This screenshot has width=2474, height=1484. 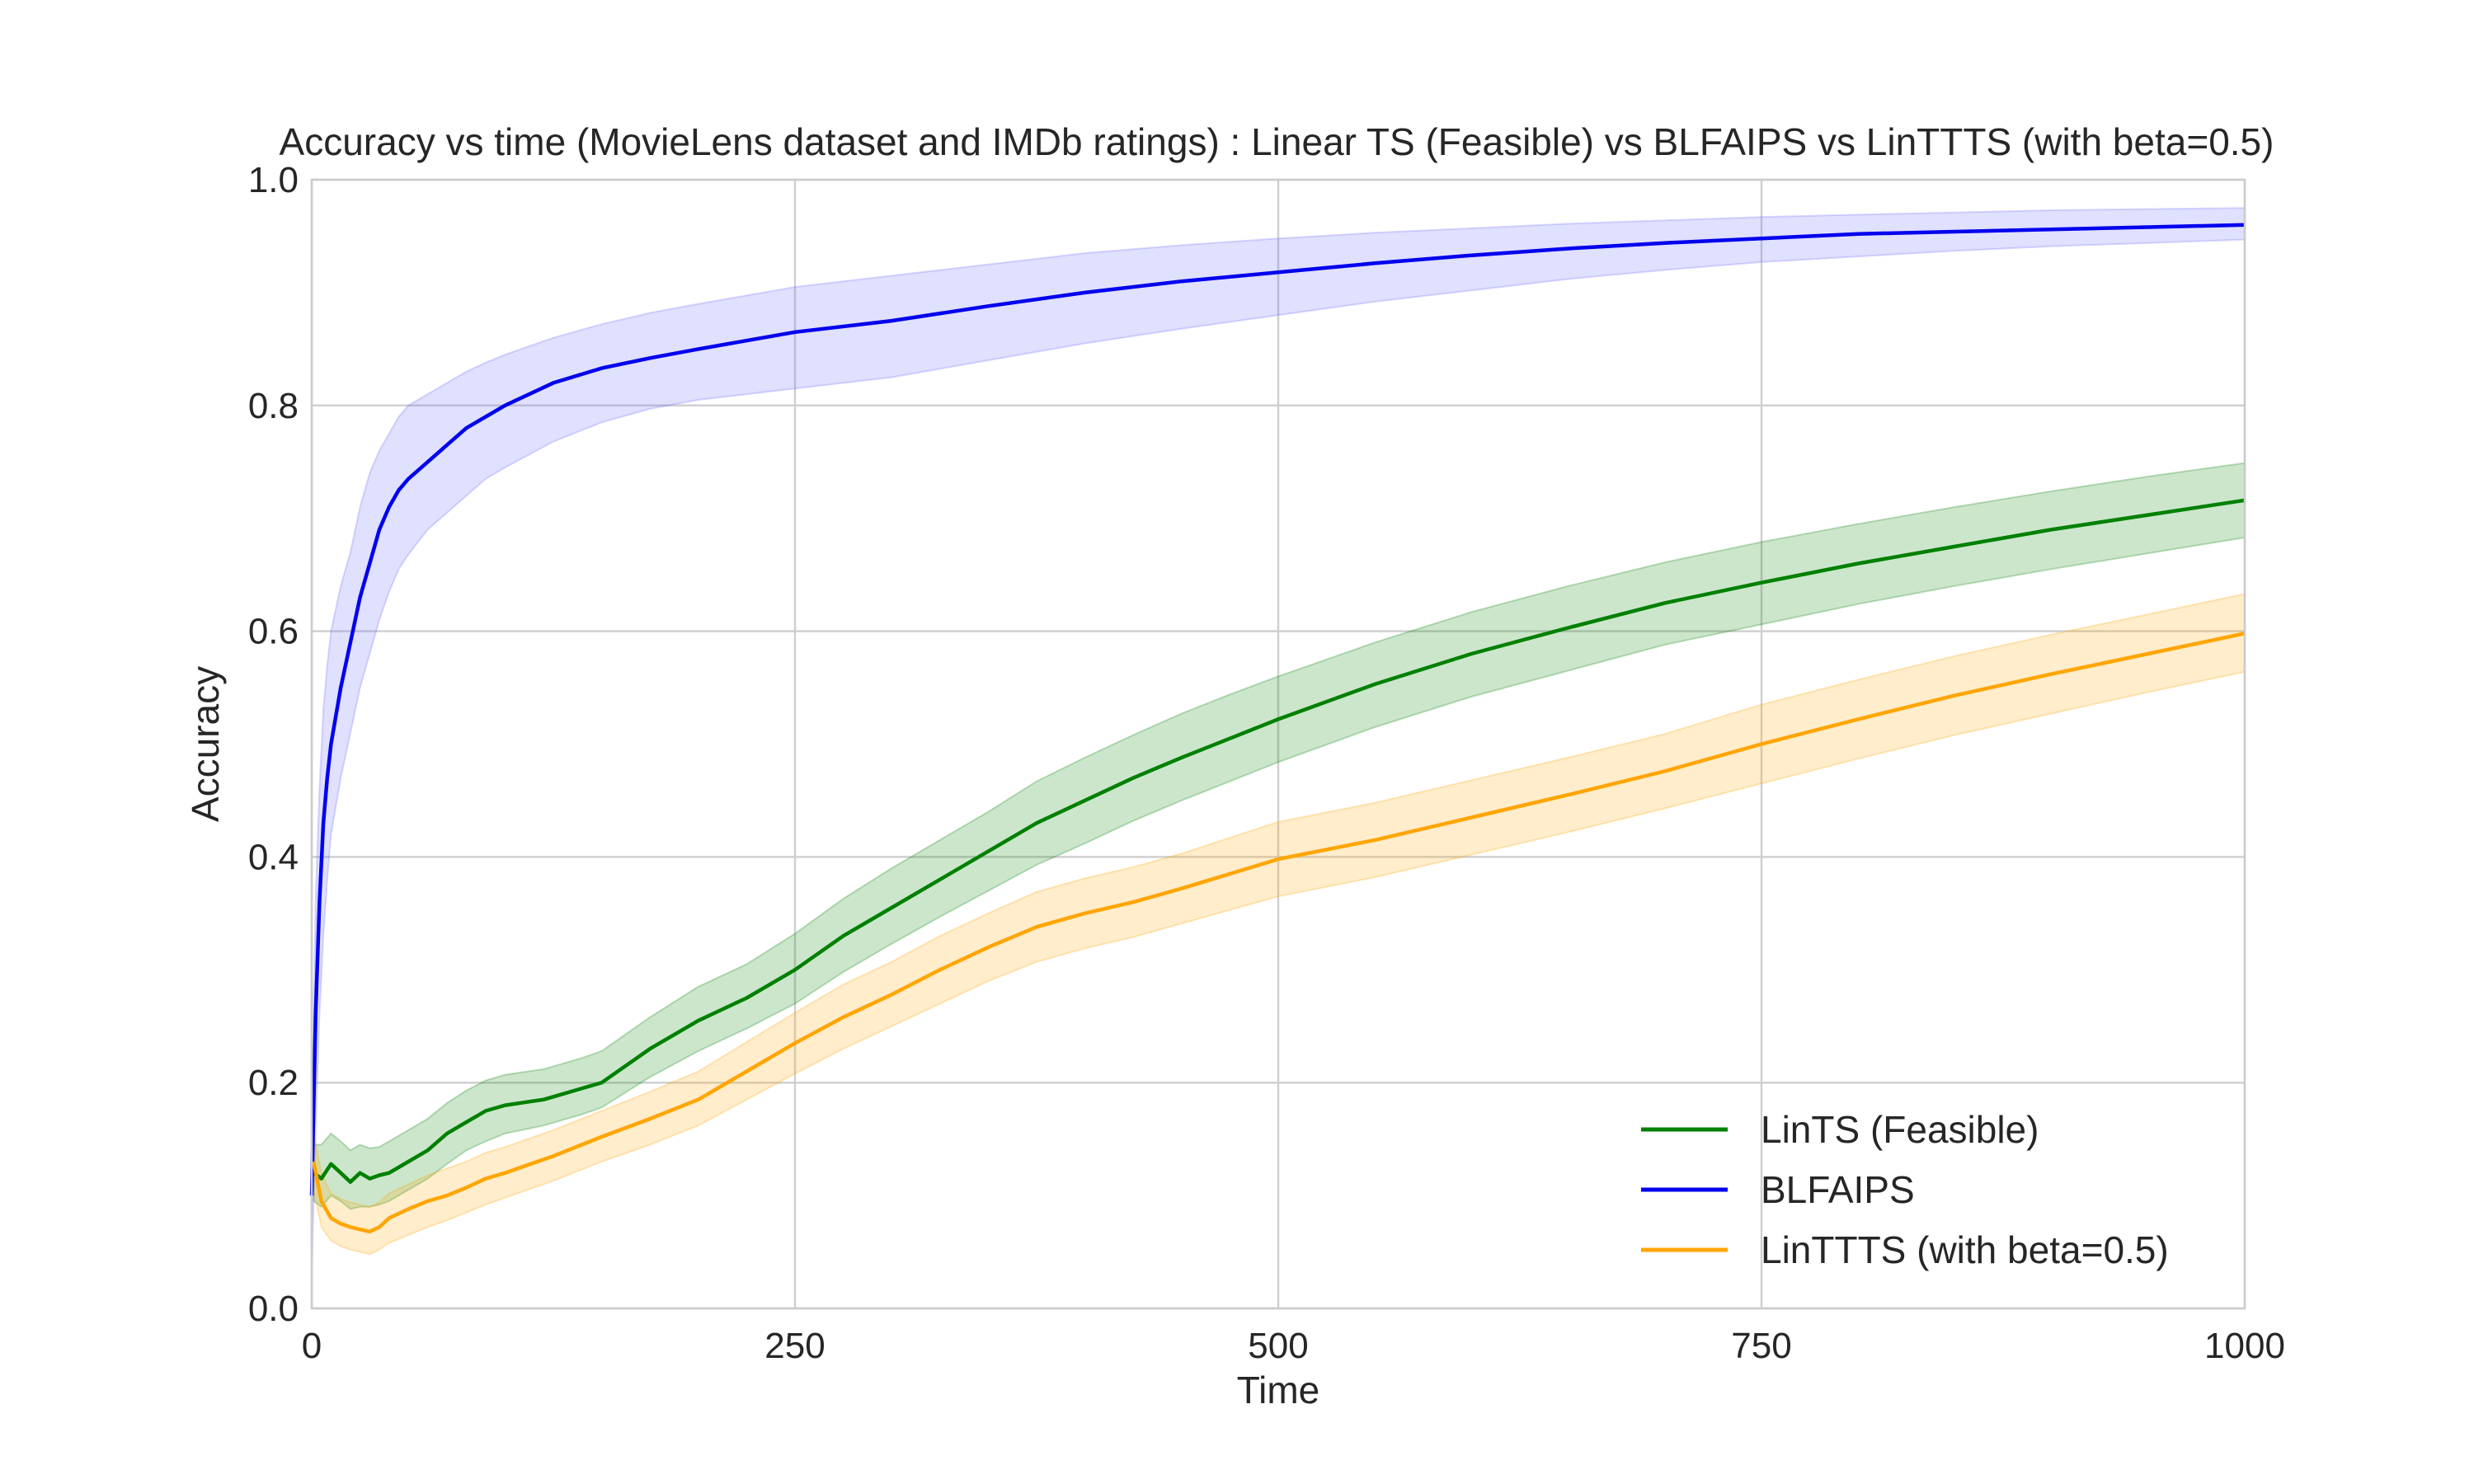 I want to click on x-axis-ticks: 0 250 500 750 1000, so click(x=1293, y=1346).